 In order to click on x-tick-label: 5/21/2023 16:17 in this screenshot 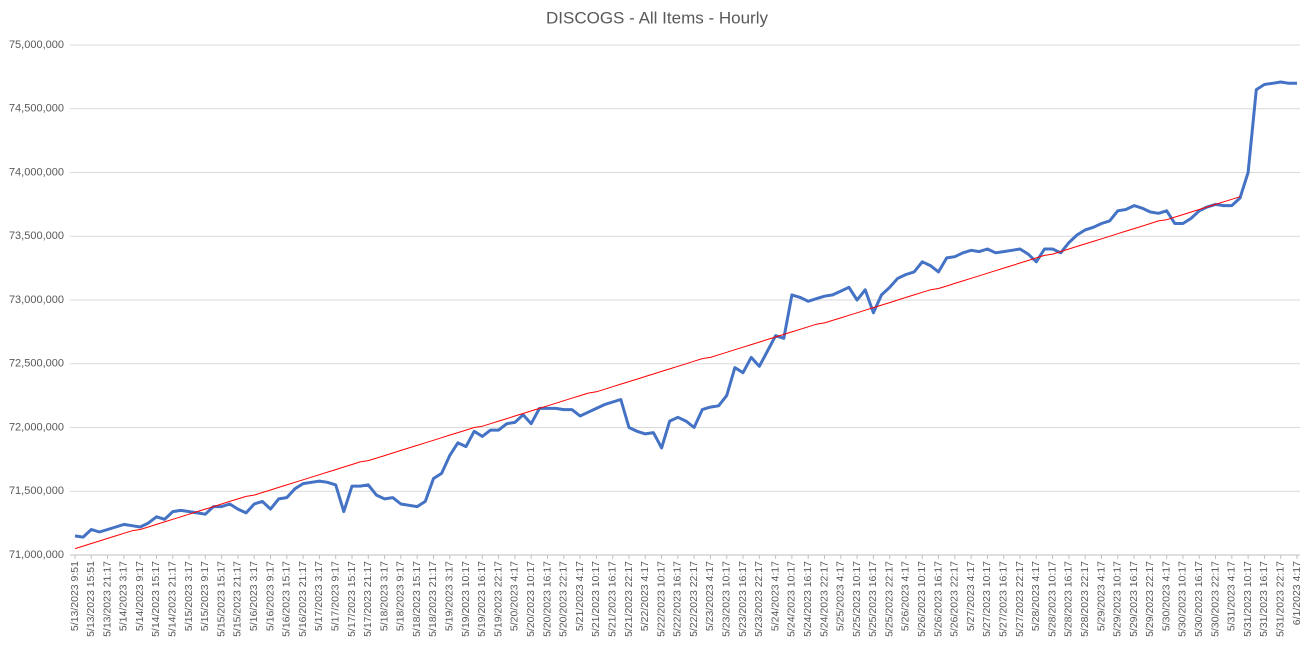, I will do `click(612, 599)`.